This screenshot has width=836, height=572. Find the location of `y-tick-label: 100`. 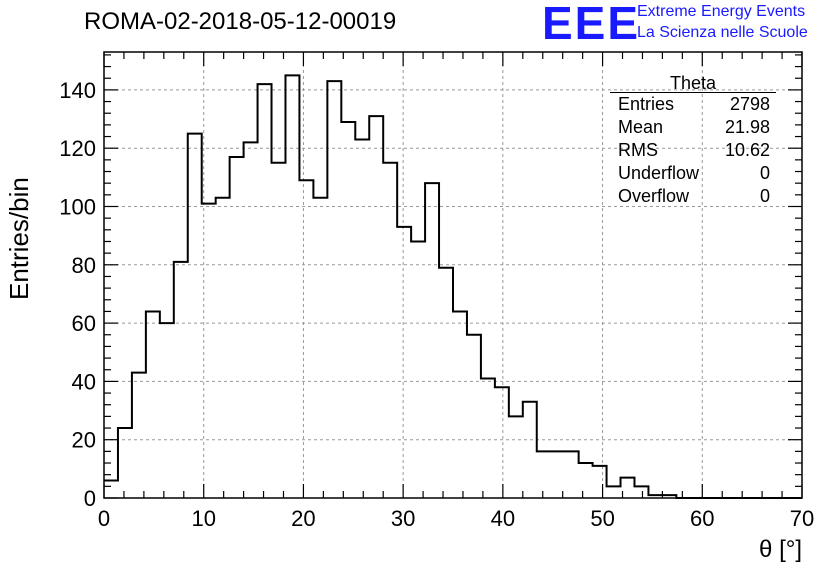

y-tick-label: 100 is located at coordinates (77, 206).